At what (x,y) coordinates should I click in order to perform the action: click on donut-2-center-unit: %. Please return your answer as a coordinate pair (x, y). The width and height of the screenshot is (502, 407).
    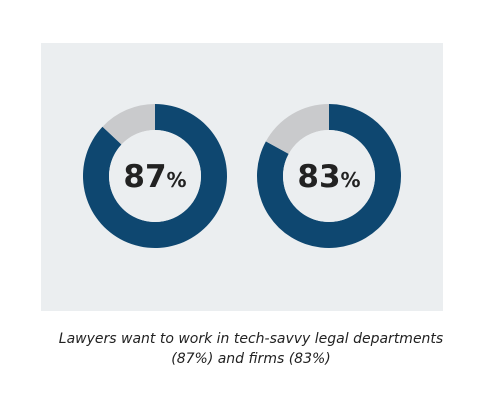
    Looking at the image, I should click on (351, 180).